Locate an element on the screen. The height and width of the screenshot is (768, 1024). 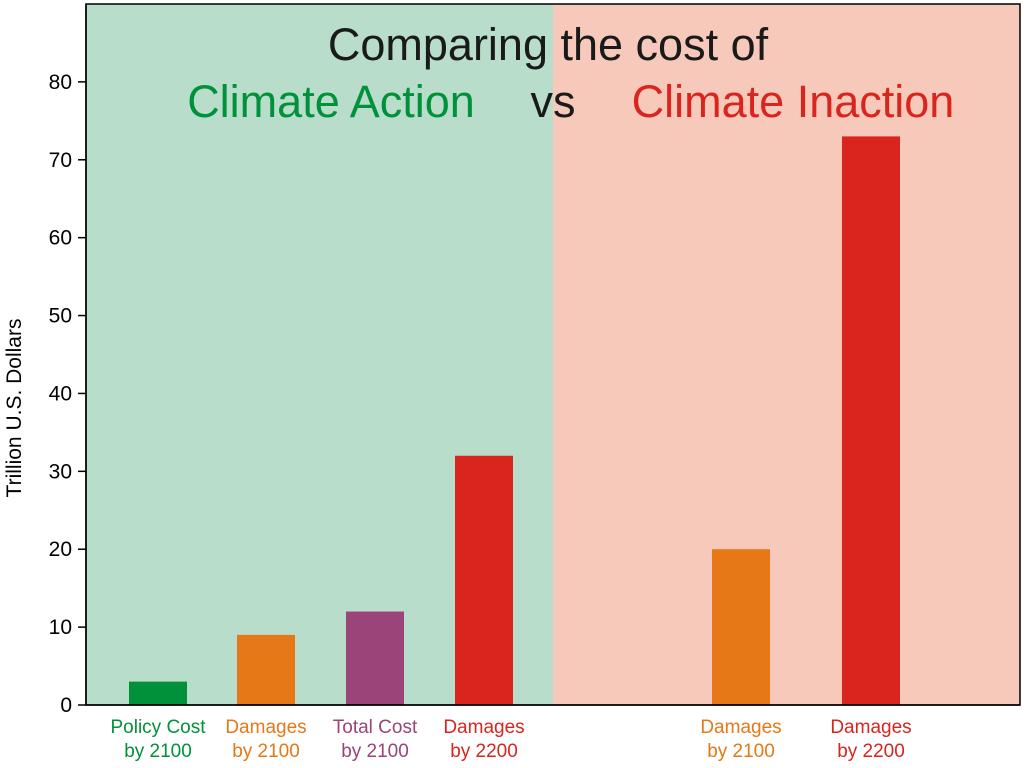
y-tick-label: 10 is located at coordinates (60, 627).